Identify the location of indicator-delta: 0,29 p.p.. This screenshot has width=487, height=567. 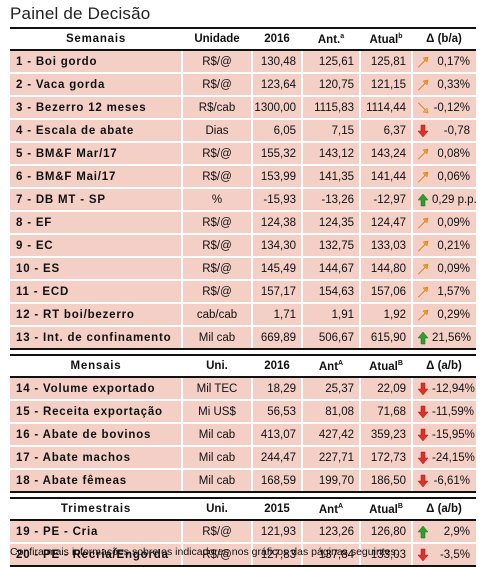
(454, 199).